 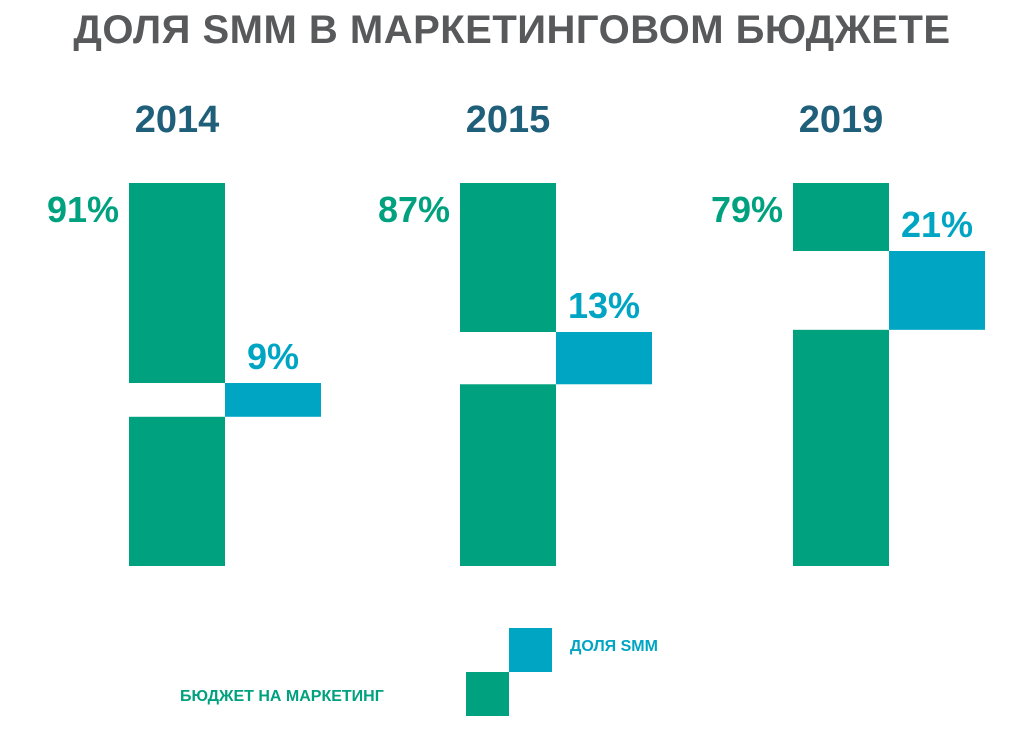 What do you see at coordinates (614, 646) in the screenshot?
I see `legend-label-smm: ДОЛЯ SMM` at bounding box center [614, 646].